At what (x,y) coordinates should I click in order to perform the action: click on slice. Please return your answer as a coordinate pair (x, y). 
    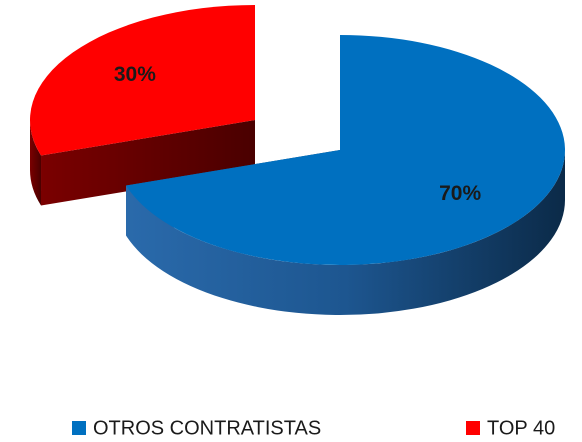
    Looking at the image, I should click on (142, 80).